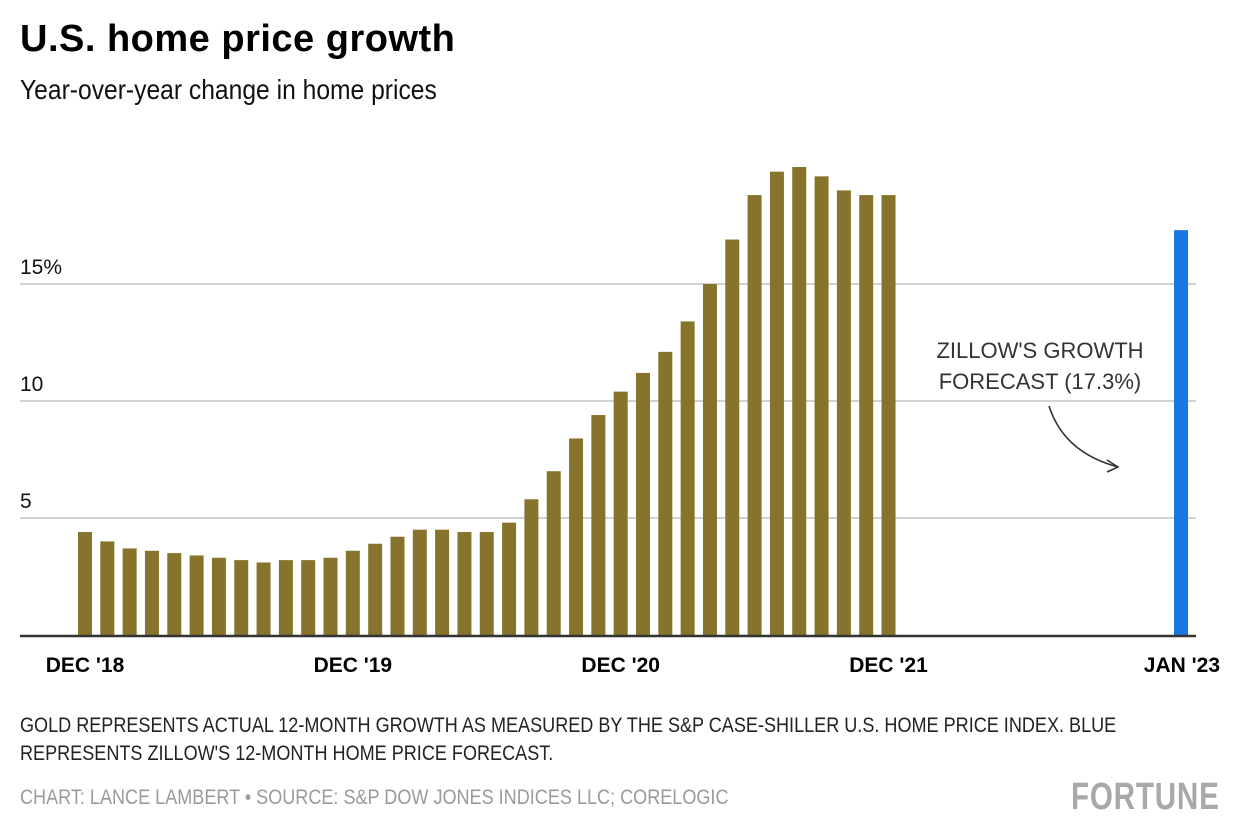  Describe the element at coordinates (1113, 466) in the screenshot. I see `arrowhead-icon` at that location.